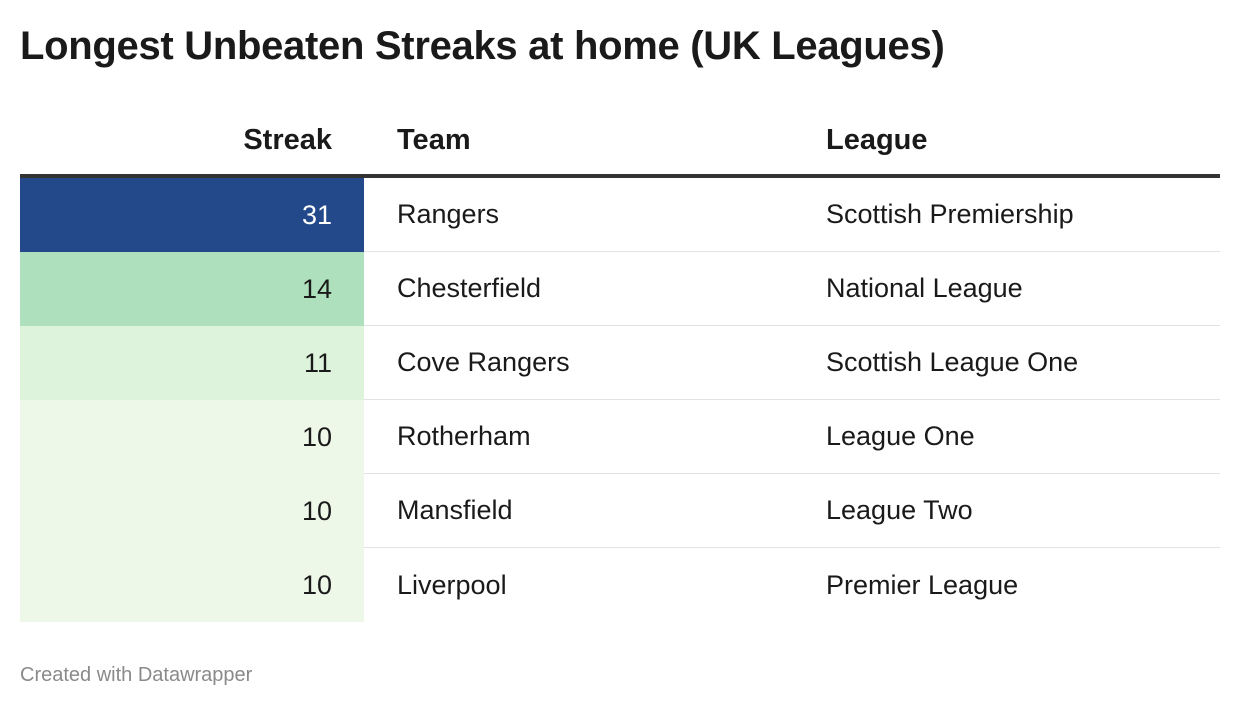  I want to click on table-row: 11 Cove Rangers Scottish League One, so click(620, 363).